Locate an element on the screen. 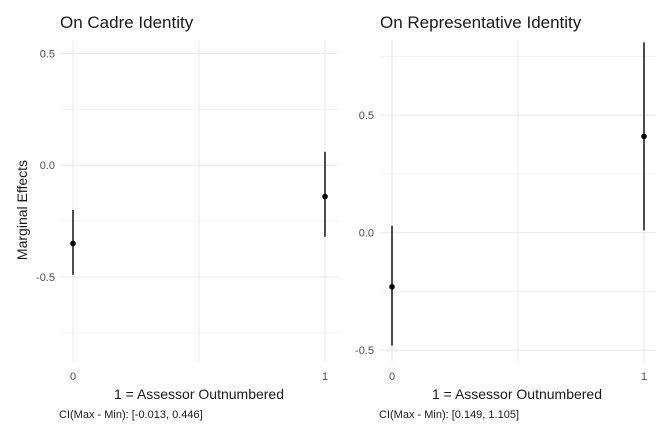  ci-caption: CI(Max - Min): [-0.013, 0.446] is located at coordinates (131, 415).